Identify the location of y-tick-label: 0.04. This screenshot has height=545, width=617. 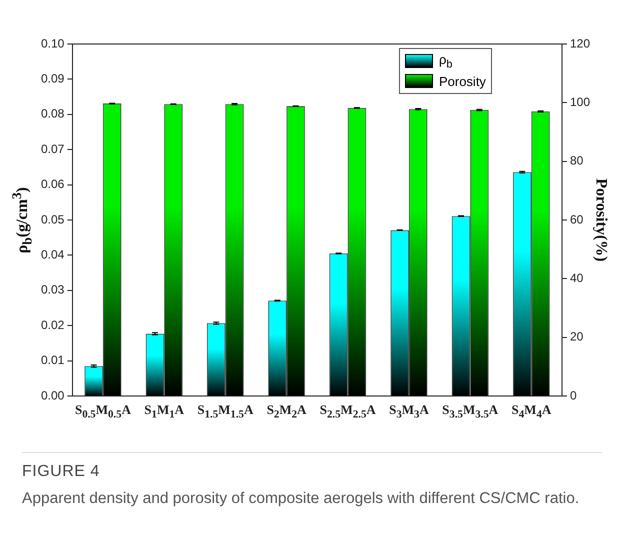
(52, 255).